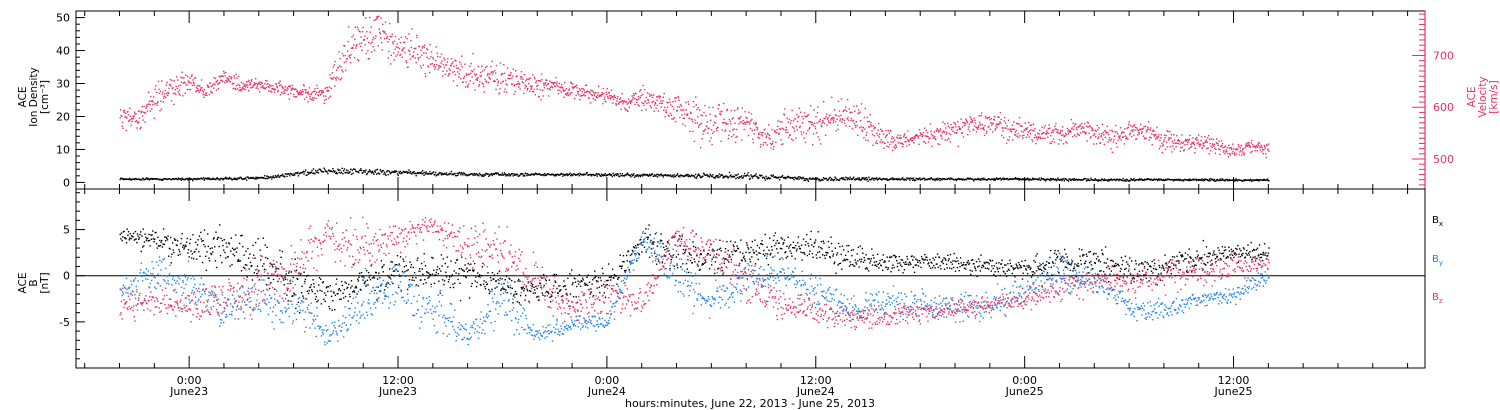 The width and height of the screenshot is (1500, 410). What do you see at coordinates (23, 97) in the screenshot?
I see `y-axis-title-line: ACE` at bounding box center [23, 97].